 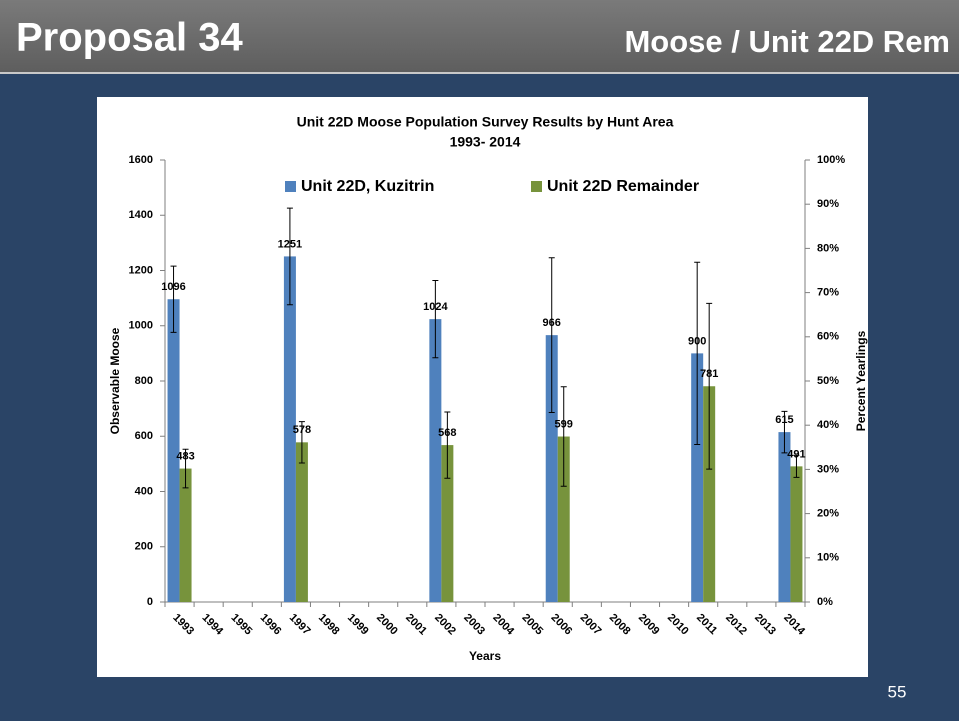 What do you see at coordinates (290, 244) in the screenshot?
I see `data-label: 1251` at bounding box center [290, 244].